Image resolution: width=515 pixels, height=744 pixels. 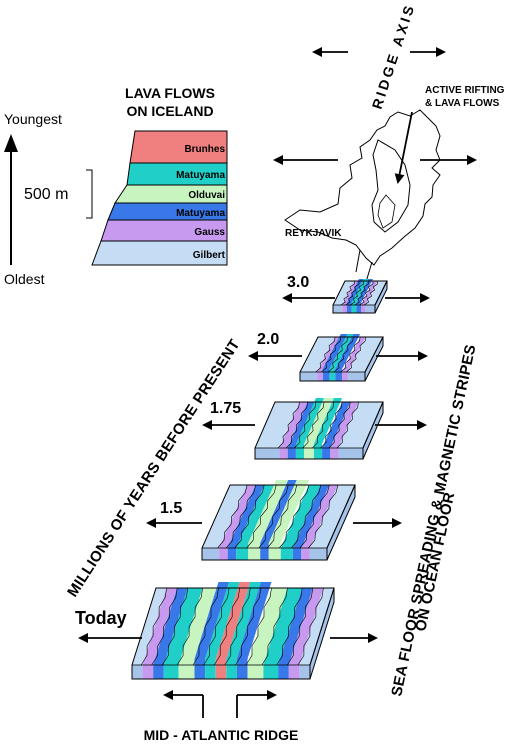 I want to click on block-3-0-stripe, so click(x=376, y=293).